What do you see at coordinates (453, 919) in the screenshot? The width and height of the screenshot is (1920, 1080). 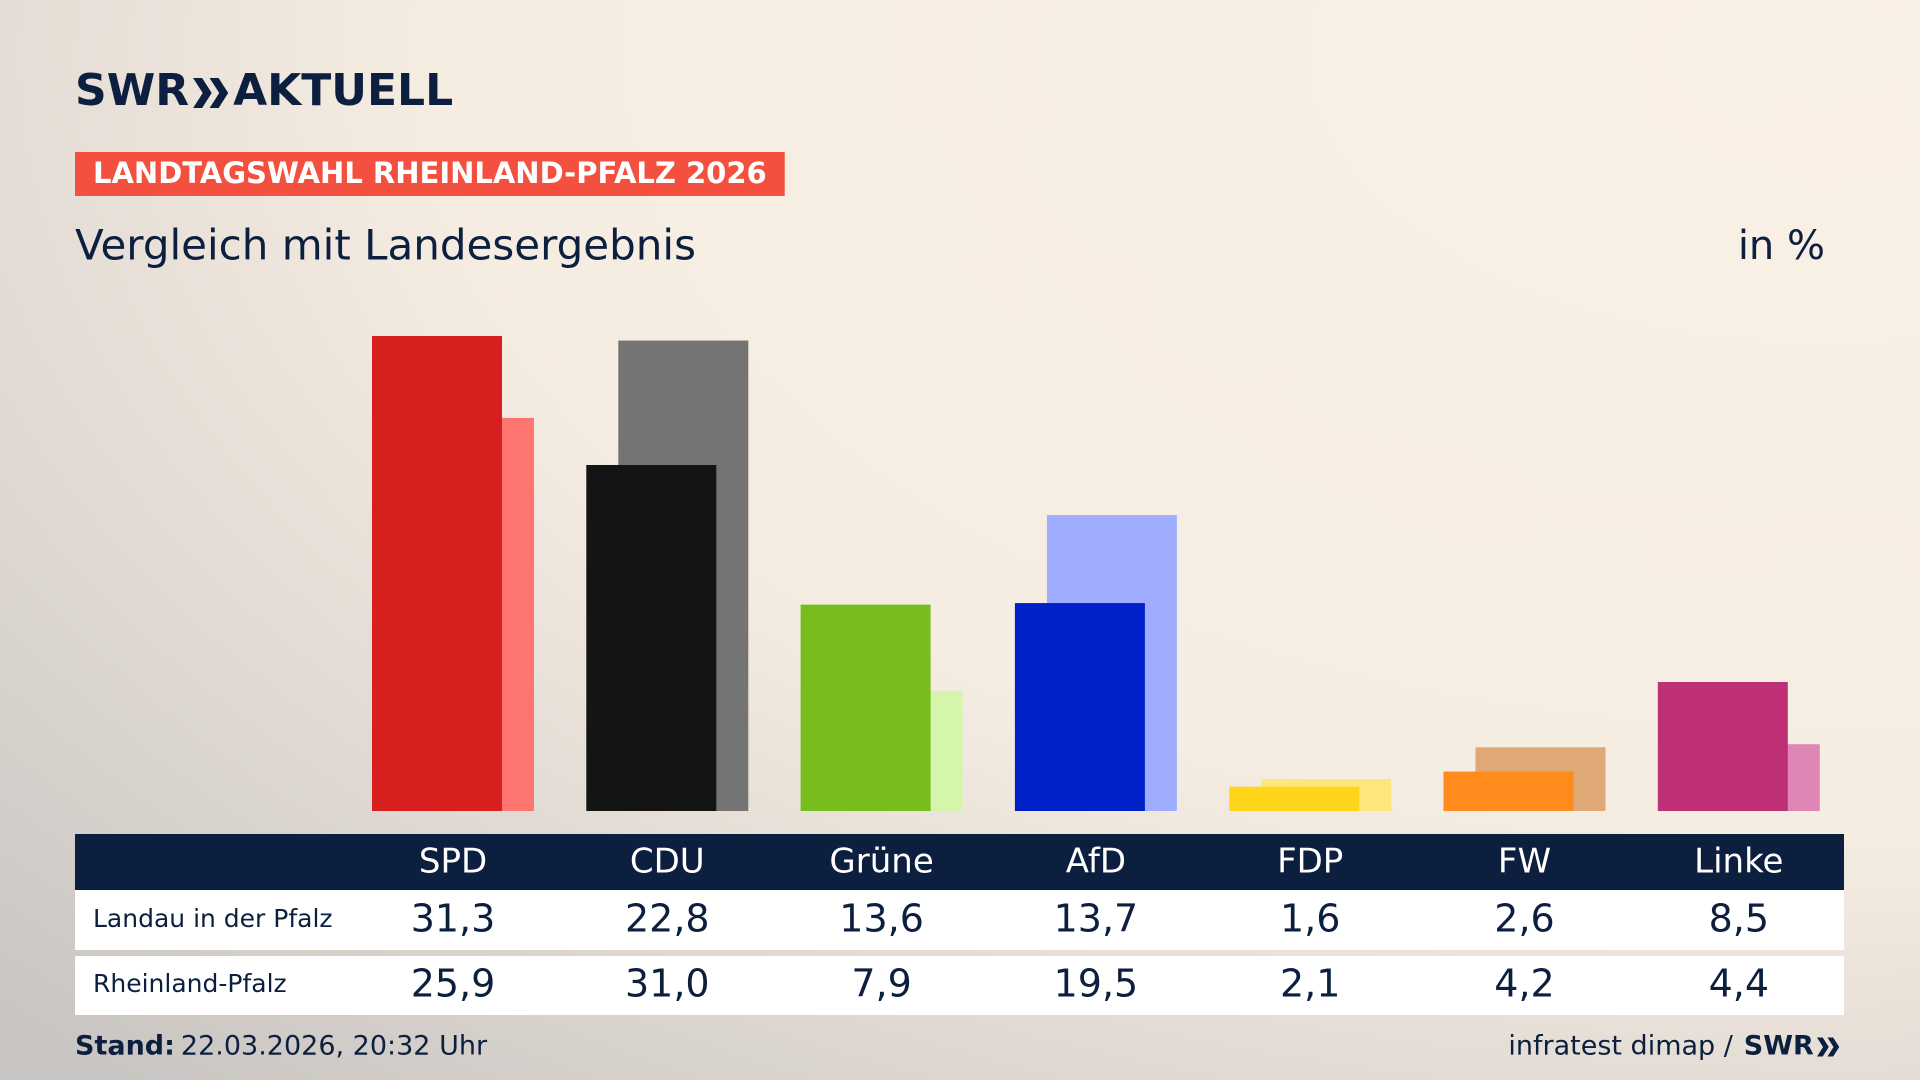 I see `value-label: 31,3` at bounding box center [453, 919].